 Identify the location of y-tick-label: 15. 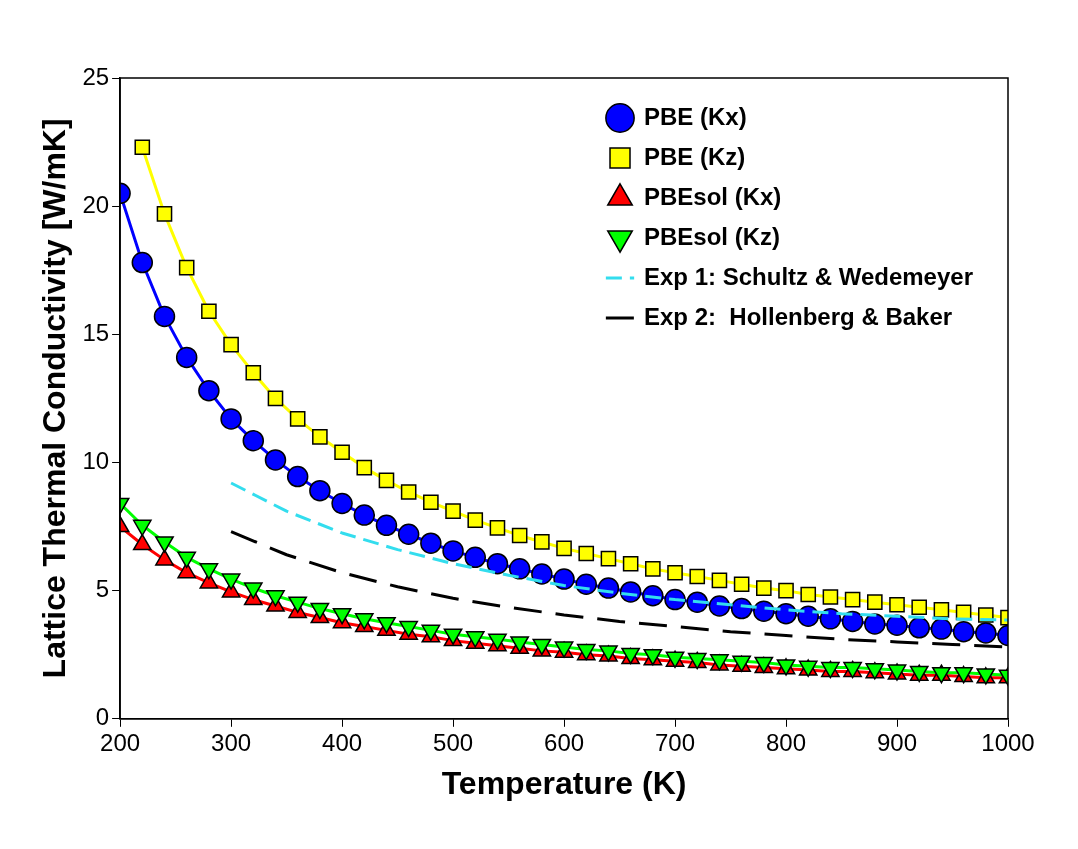
(96, 332).